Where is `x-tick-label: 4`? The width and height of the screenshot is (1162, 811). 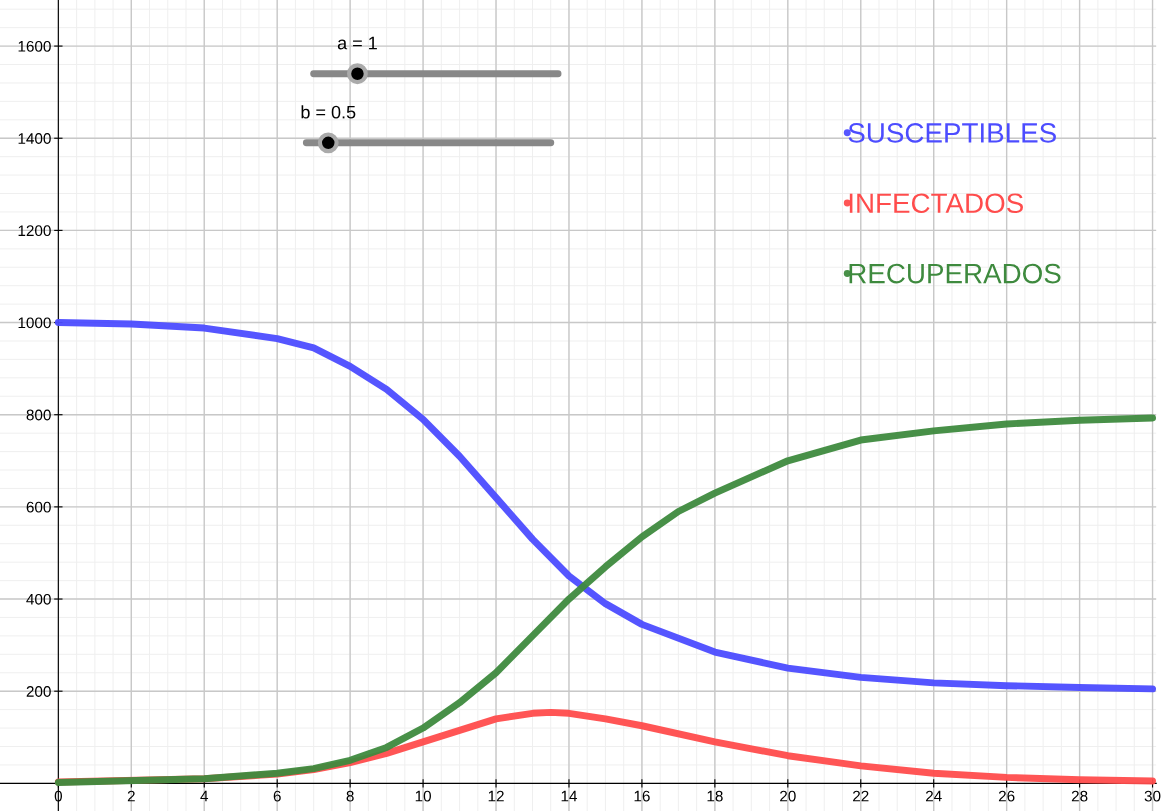 x-tick-label: 4 is located at coordinates (204, 796).